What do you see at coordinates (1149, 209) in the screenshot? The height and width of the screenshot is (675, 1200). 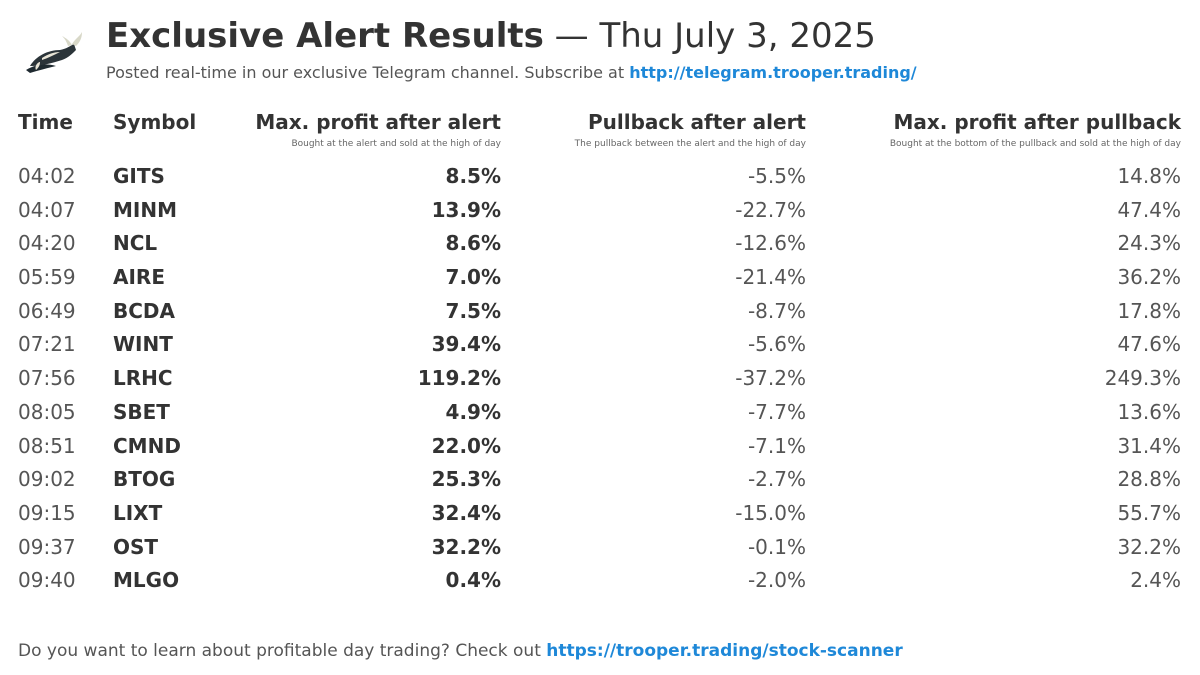 I see `cell-after-pullback: 47.4%` at bounding box center [1149, 209].